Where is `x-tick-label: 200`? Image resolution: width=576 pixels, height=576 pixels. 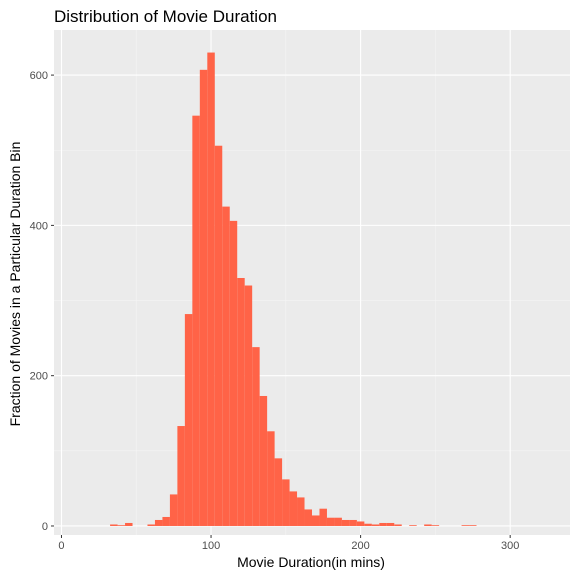 x-tick-label: 200 is located at coordinates (360, 546).